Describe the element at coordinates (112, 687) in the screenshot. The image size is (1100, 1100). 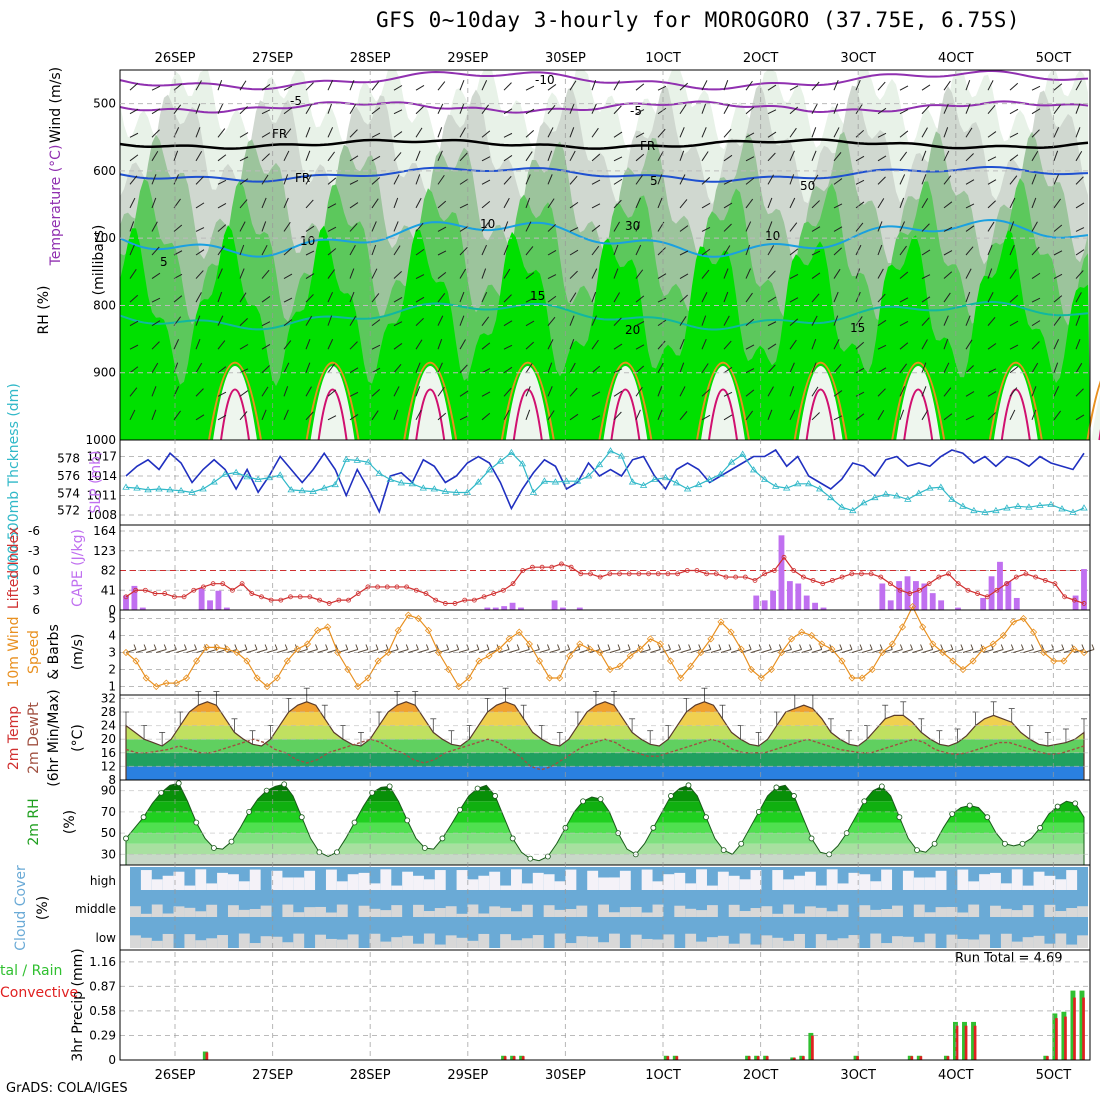
I see `wind-tick-label: 1` at that location.